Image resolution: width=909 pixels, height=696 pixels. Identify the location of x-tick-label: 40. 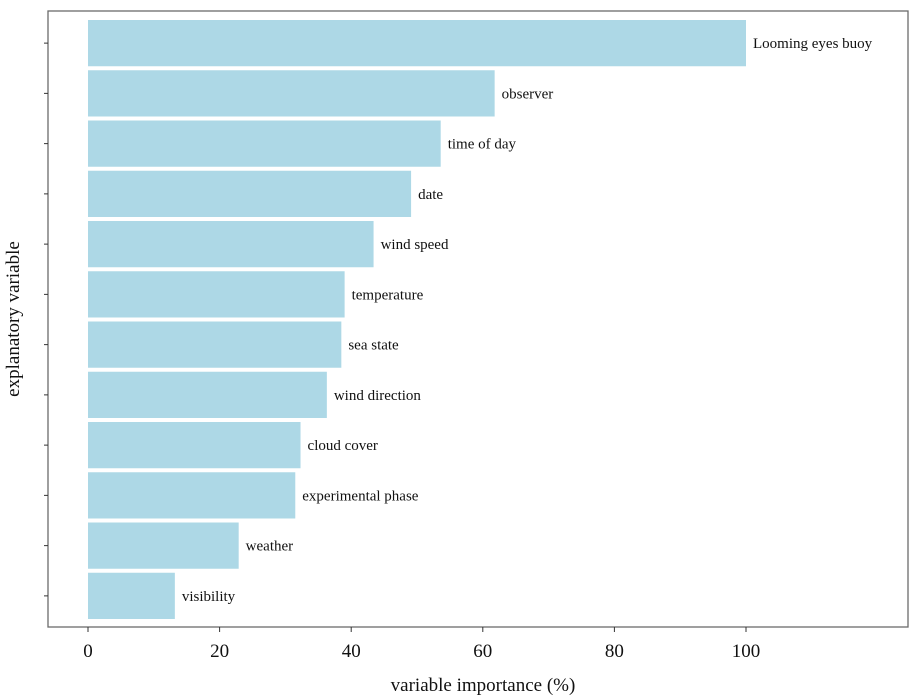
(351, 651).